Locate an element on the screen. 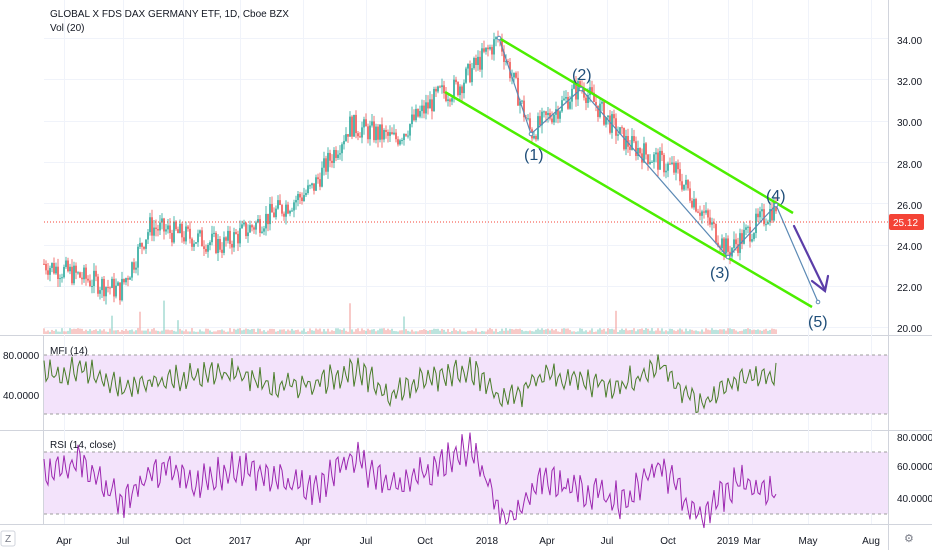 The width and height of the screenshot is (932, 550). down-arrow-icon is located at coordinates (811, 258).